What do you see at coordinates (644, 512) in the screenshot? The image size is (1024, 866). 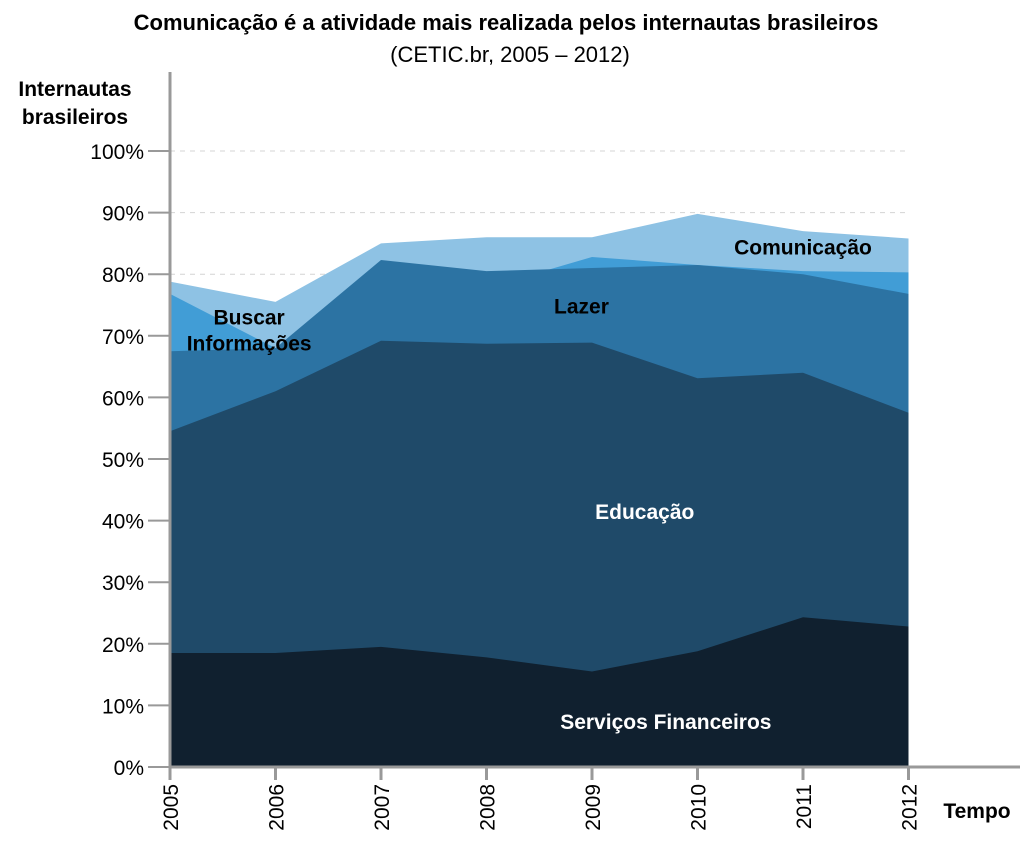 I see `series-label: Educação` at bounding box center [644, 512].